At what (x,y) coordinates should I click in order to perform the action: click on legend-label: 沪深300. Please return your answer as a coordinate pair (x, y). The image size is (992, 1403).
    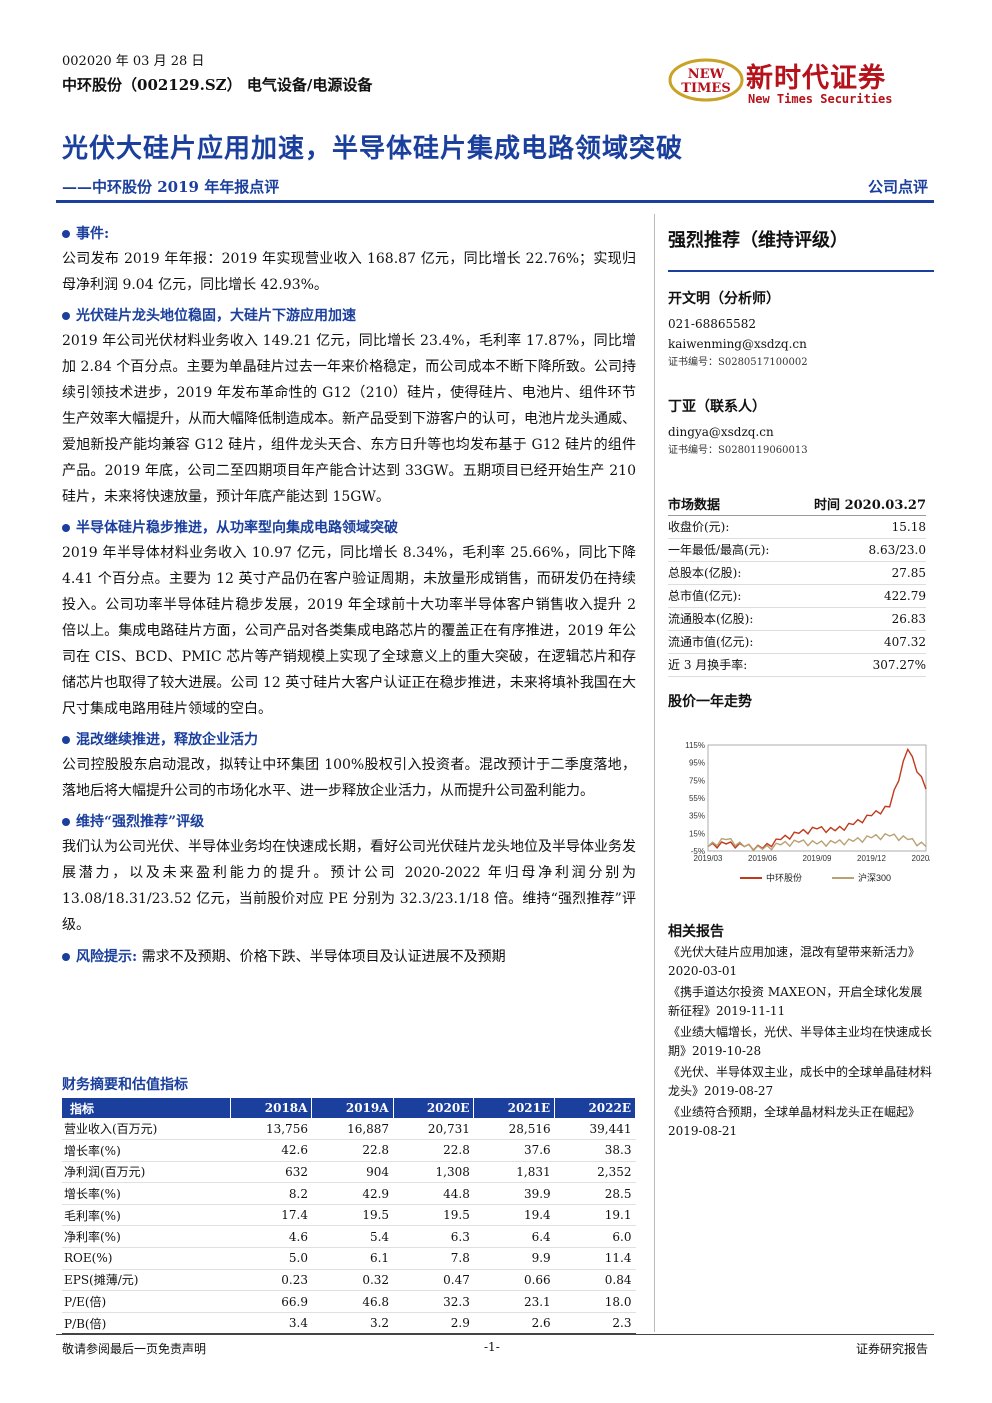
    Looking at the image, I should click on (874, 877).